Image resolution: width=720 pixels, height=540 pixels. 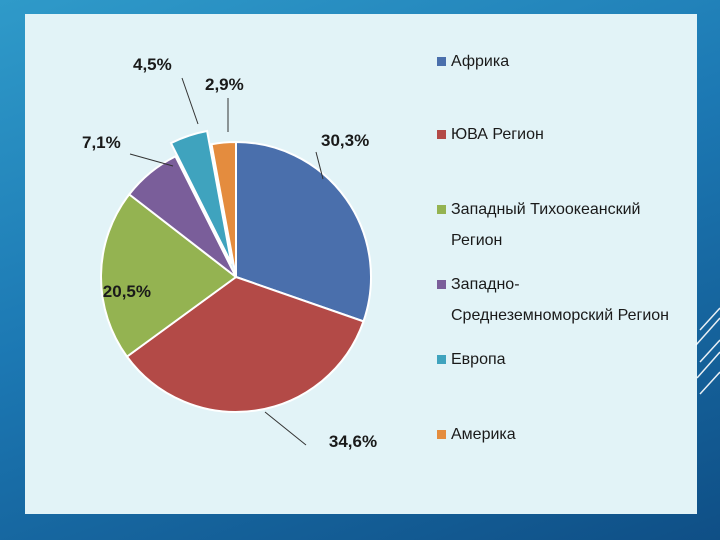 I want to click on legend-label: ЮВА Регион, so click(x=497, y=134).